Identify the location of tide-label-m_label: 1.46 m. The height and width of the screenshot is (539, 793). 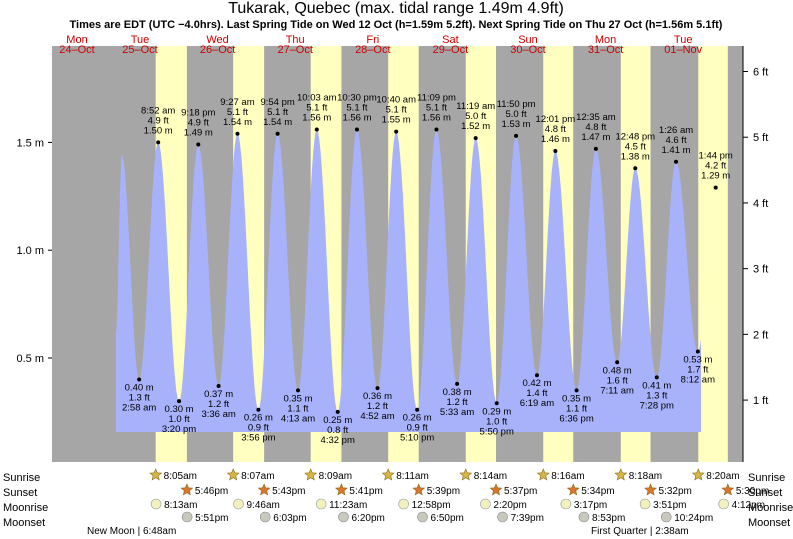
(555, 139).